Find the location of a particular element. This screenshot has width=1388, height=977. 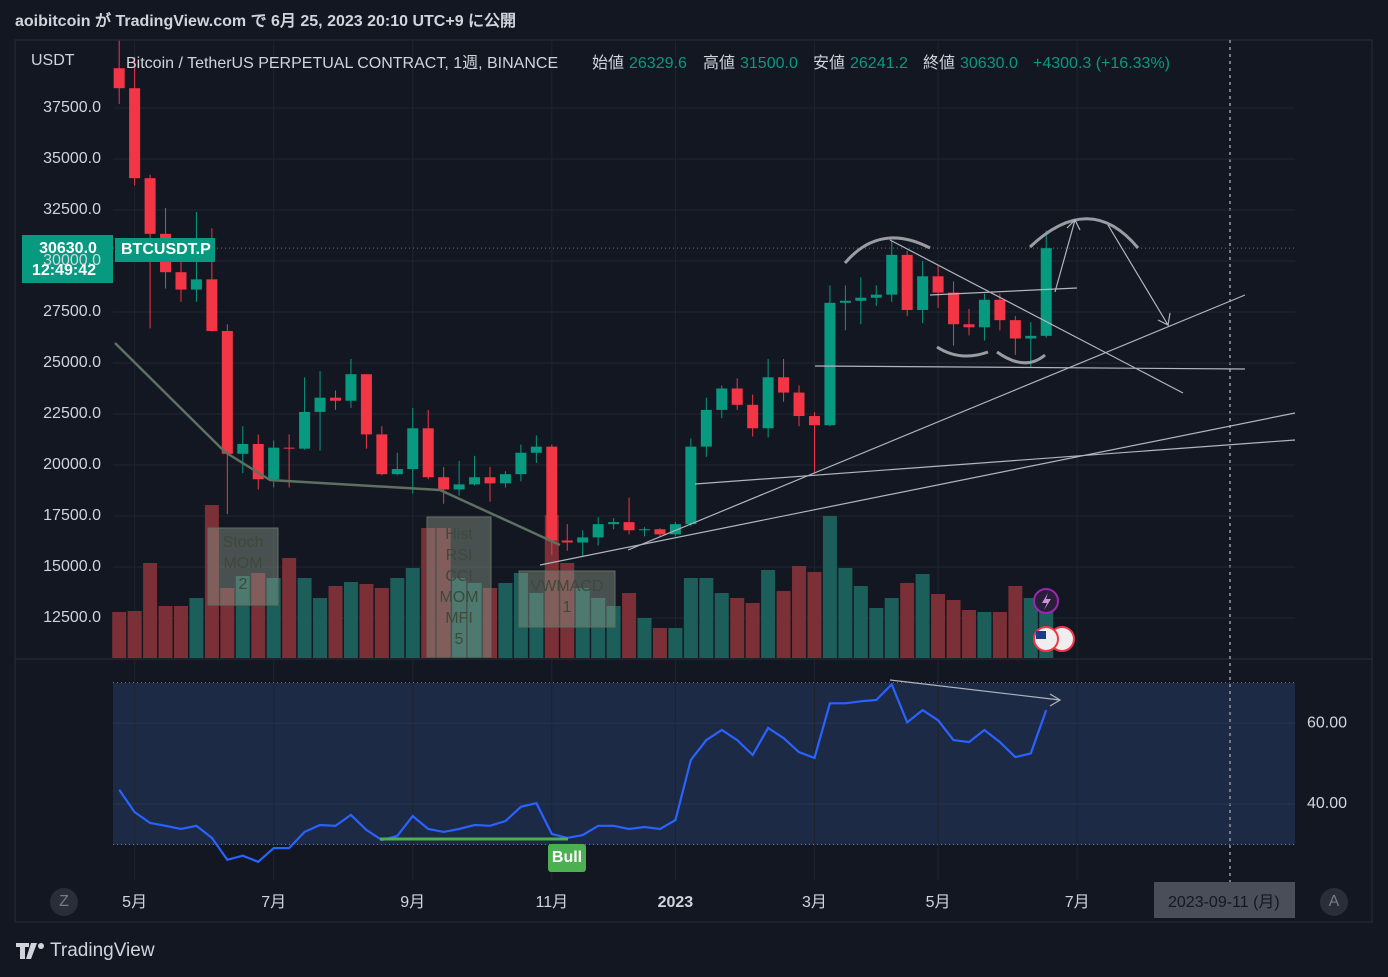

x-tick-label: 3月 is located at coordinates (814, 902).